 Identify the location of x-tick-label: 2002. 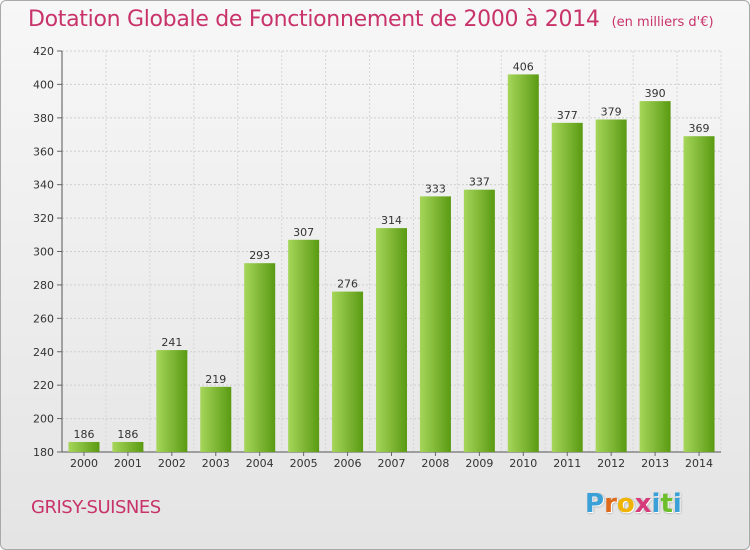
(172, 463).